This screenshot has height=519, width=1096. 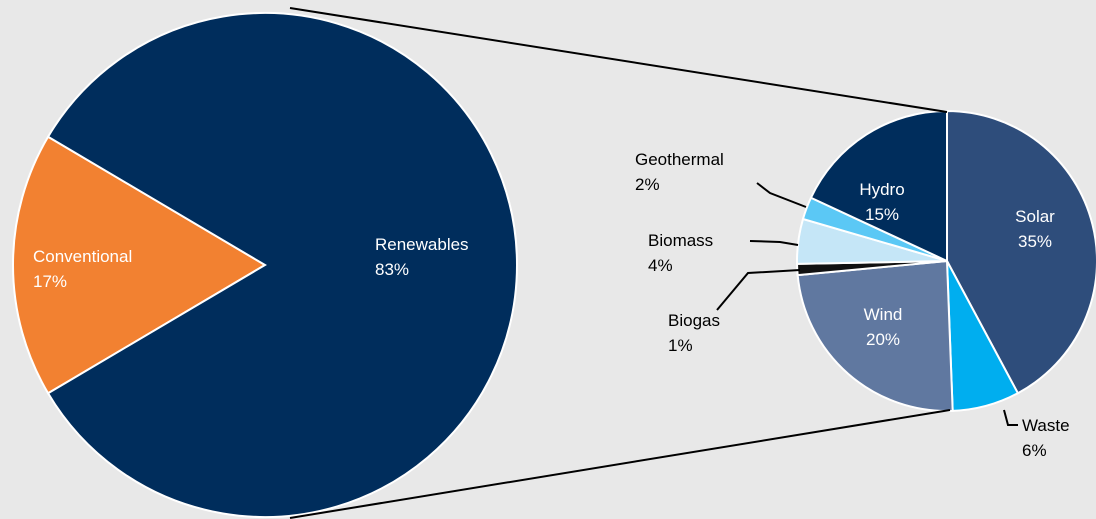 What do you see at coordinates (1034, 450) in the screenshot?
I see `slice-value: 6%` at bounding box center [1034, 450].